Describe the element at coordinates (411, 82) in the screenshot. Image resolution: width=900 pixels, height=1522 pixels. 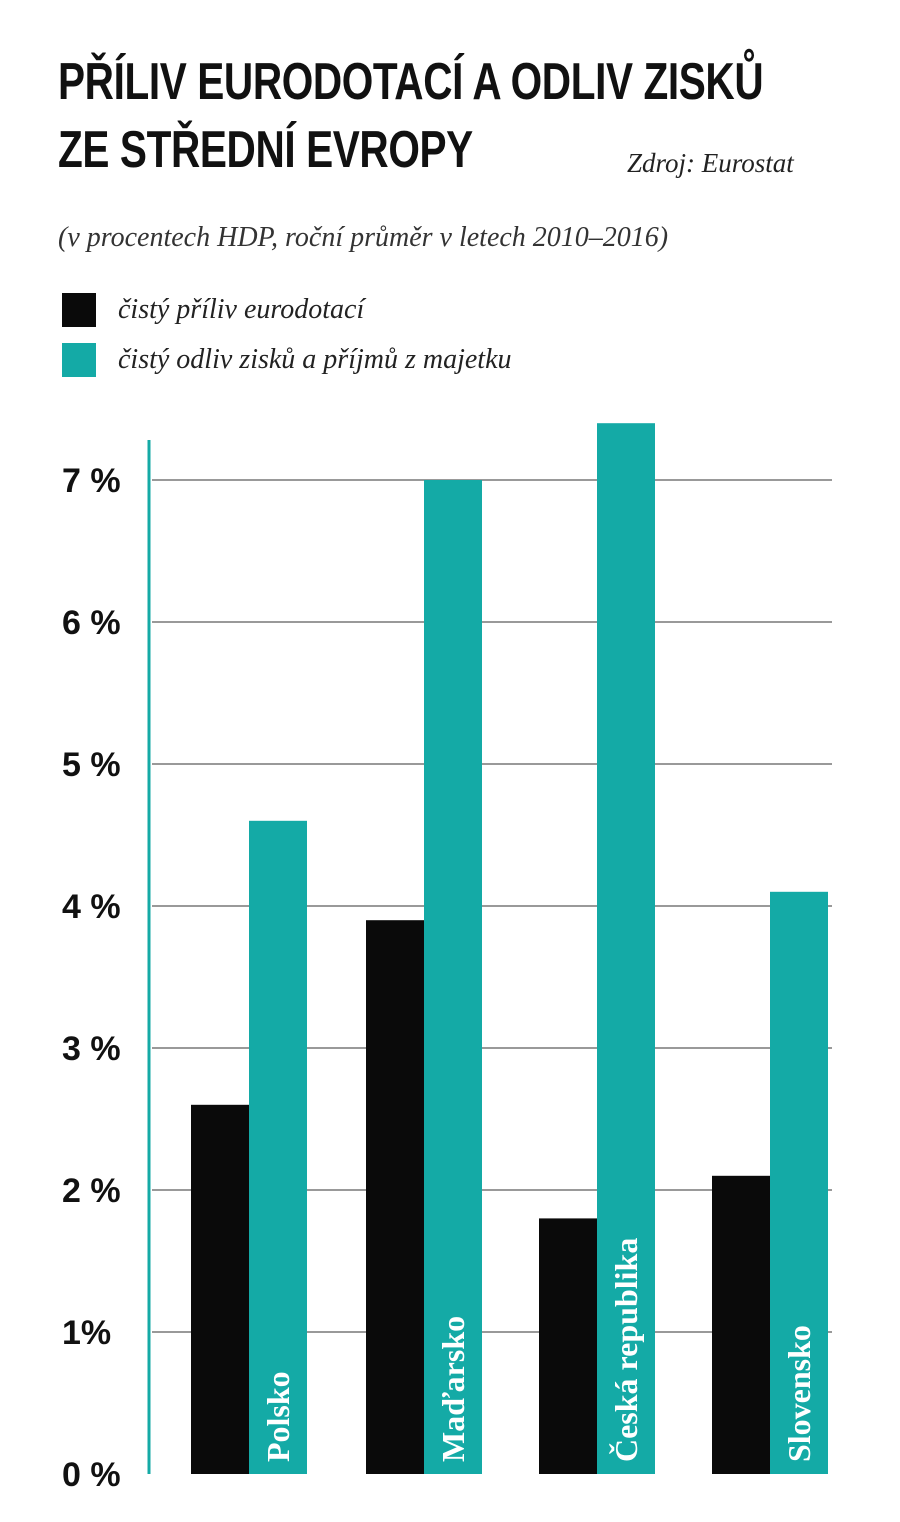
I see `chart-title-line-1: PŘÍLIV EURODOTACÍ A ODLIV ZISKŮ` at that location.